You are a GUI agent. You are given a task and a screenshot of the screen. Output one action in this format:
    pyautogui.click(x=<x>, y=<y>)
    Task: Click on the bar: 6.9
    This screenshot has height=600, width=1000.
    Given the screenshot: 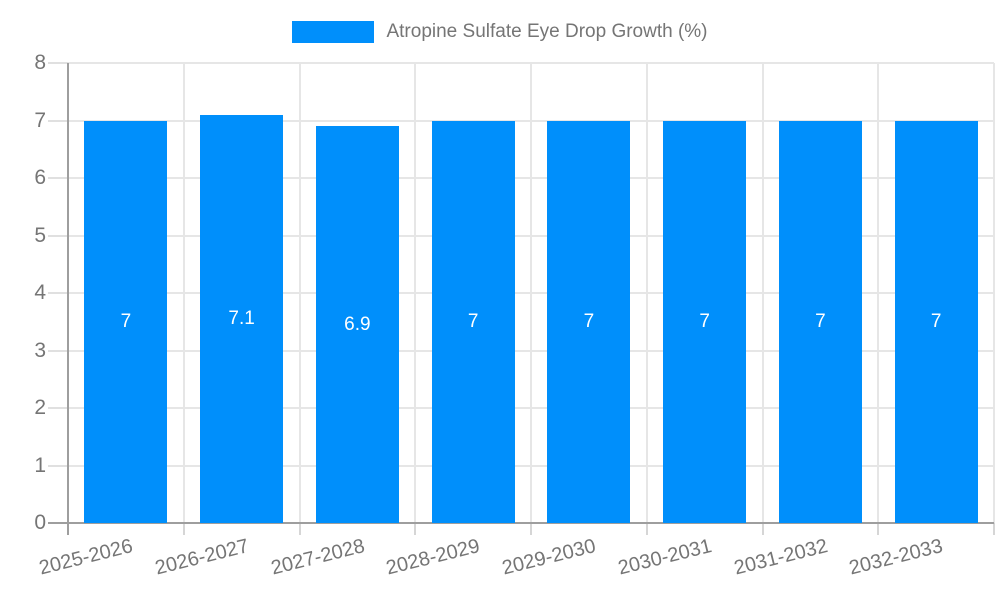 What is the action you would take?
    pyautogui.click(x=357, y=324)
    